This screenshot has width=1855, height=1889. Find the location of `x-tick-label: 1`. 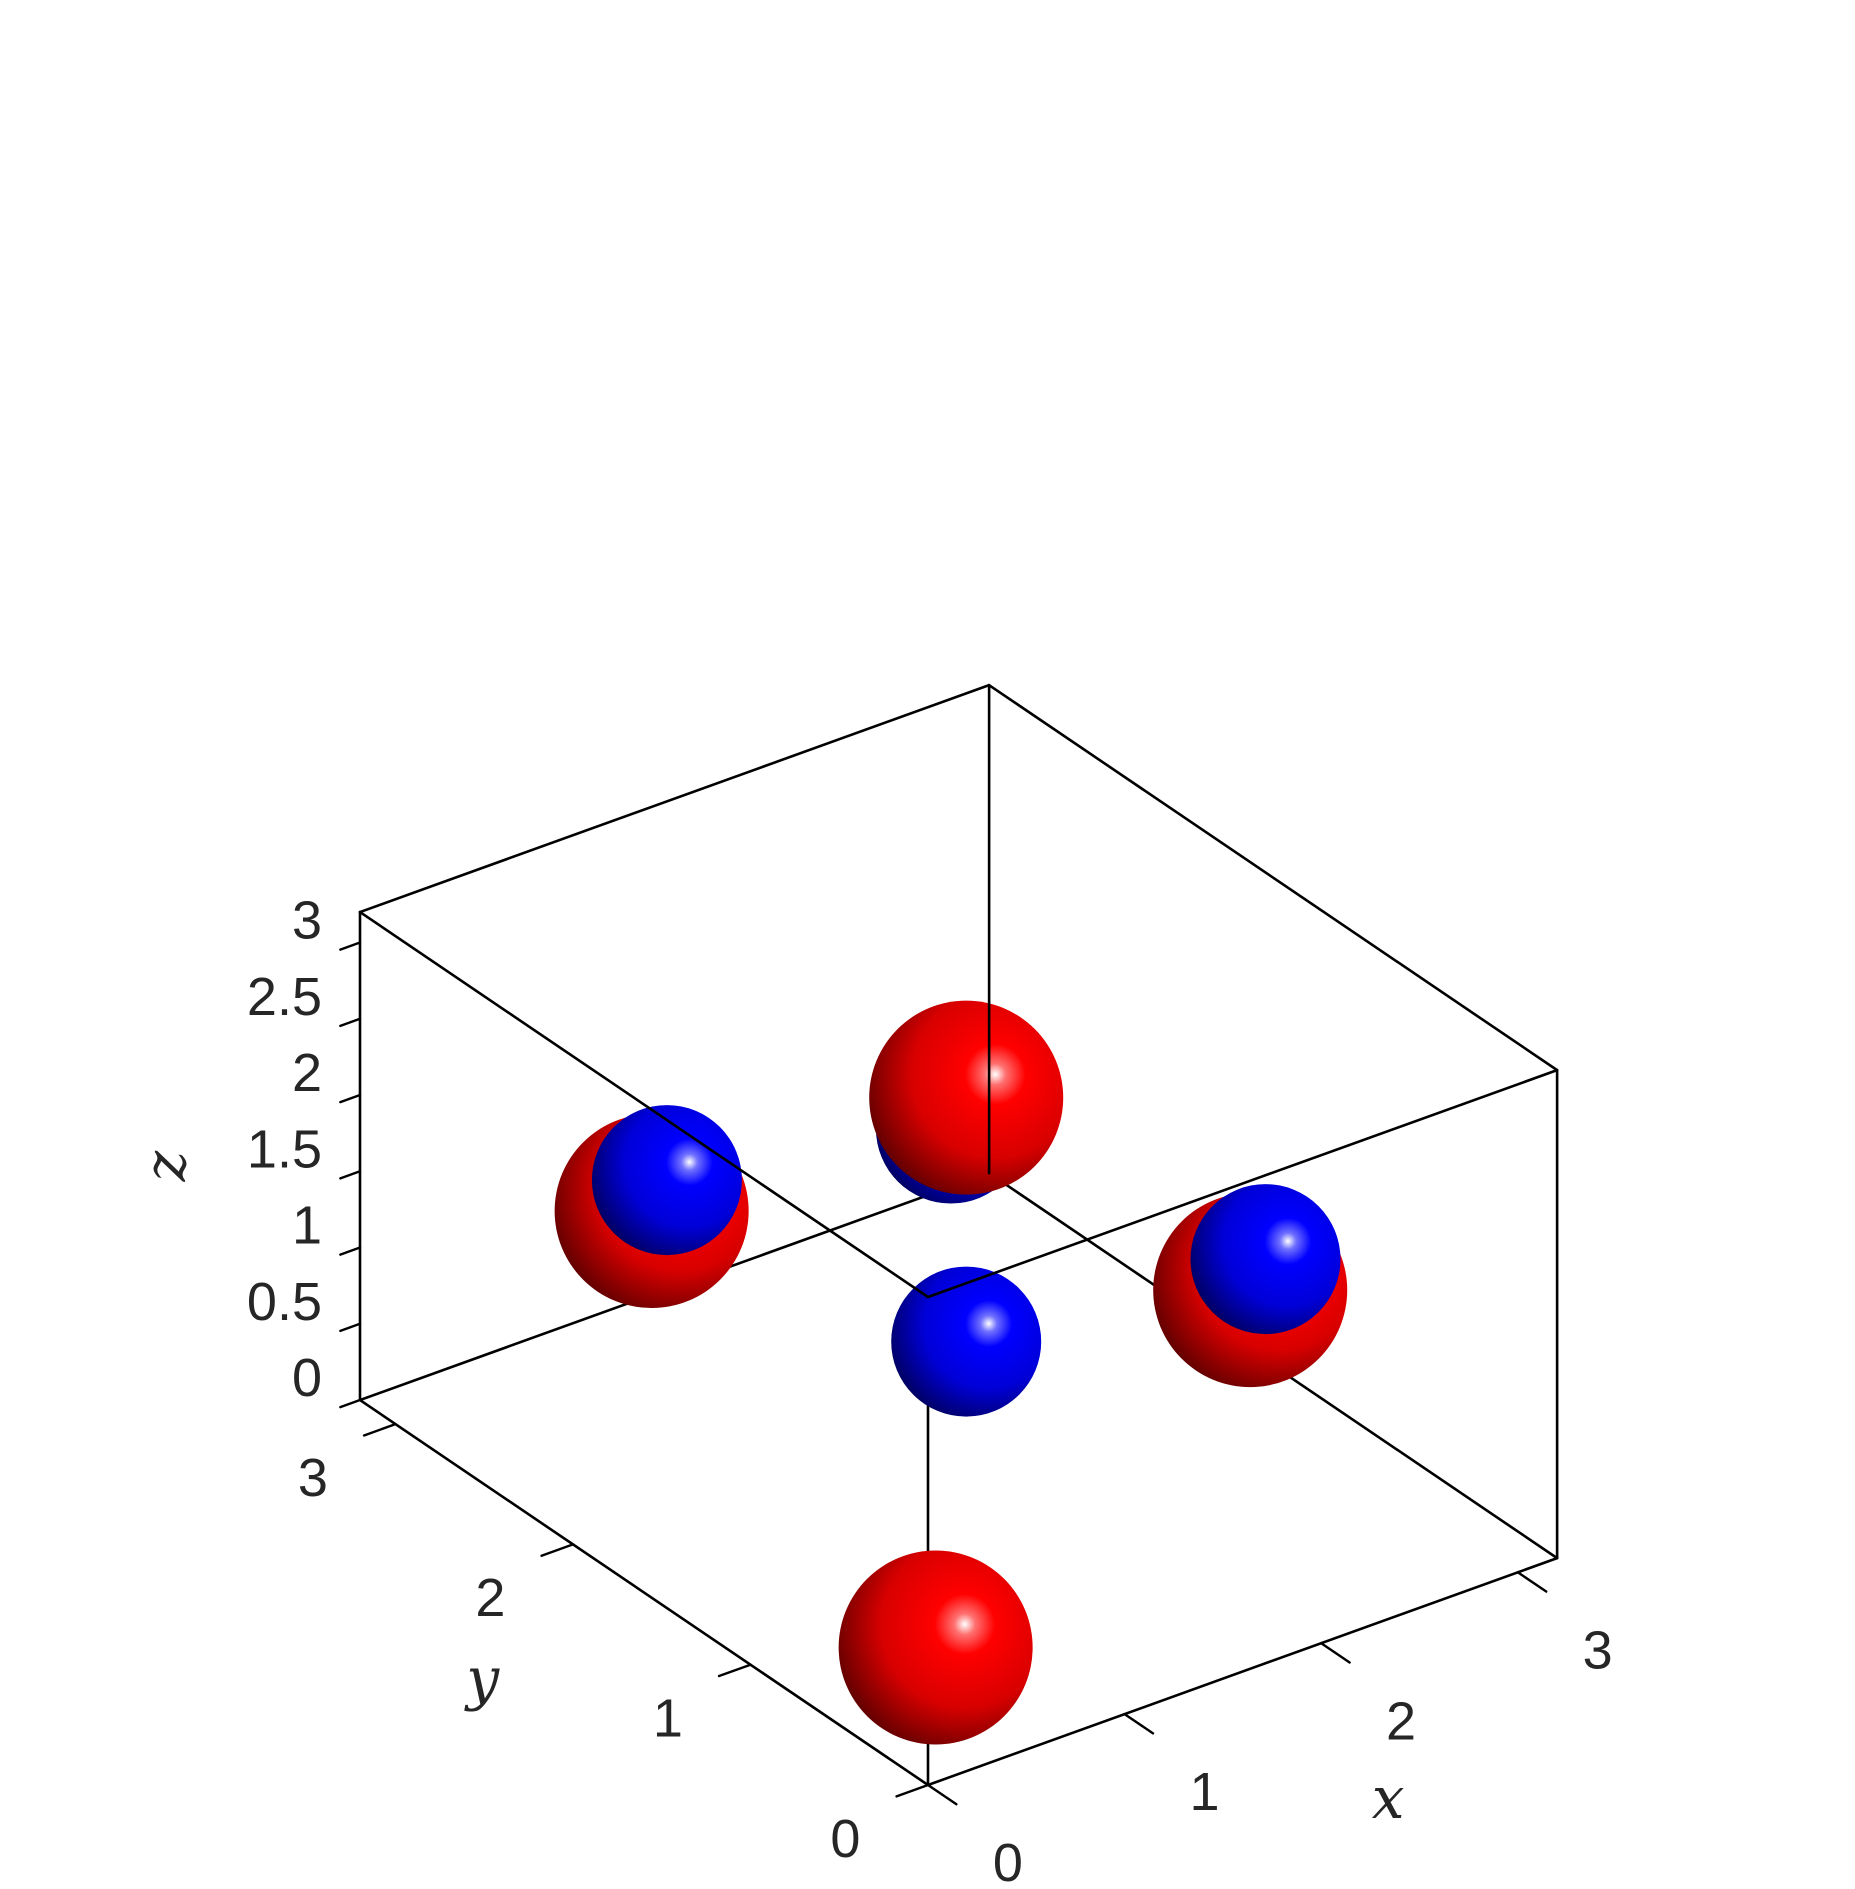

x-tick-label: 1 is located at coordinates (1204, 1792).